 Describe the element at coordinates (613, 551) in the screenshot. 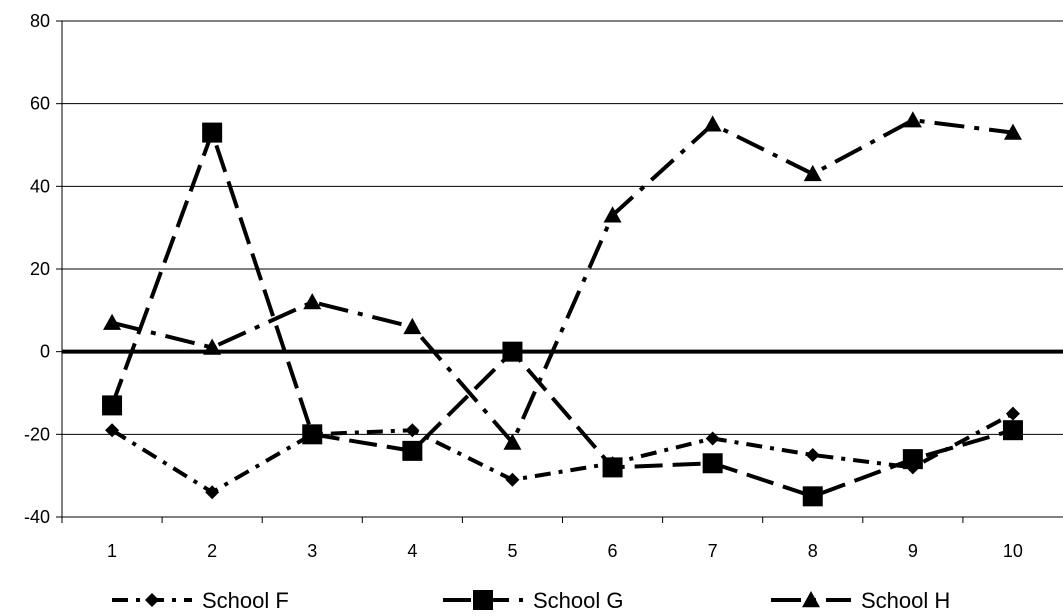

I see `x-tick-label: 6` at that location.